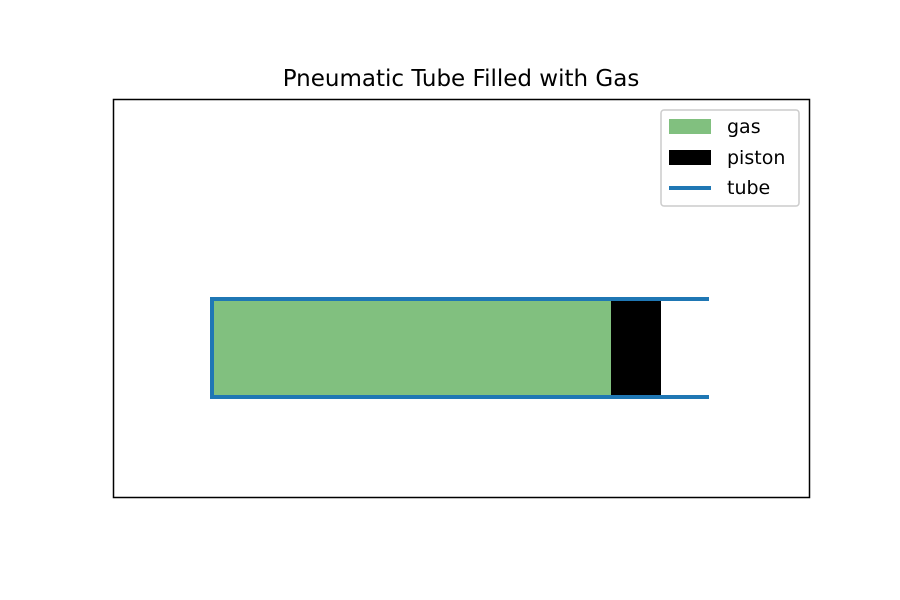  What do you see at coordinates (690, 126) in the screenshot?
I see `legend-gas-swatch` at bounding box center [690, 126].